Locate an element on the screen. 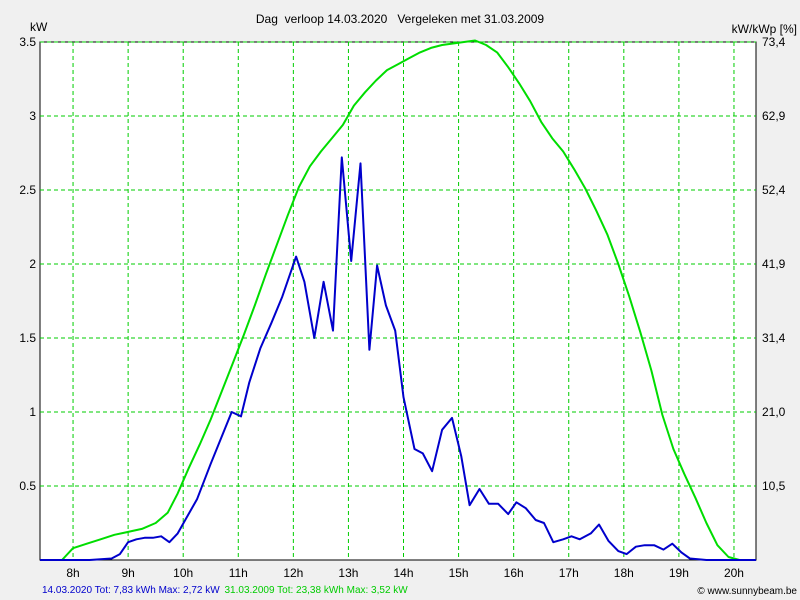 The width and height of the screenshot is (800, 600). y-right-tick-label: 31,4 is located at coordinates (774, 338).